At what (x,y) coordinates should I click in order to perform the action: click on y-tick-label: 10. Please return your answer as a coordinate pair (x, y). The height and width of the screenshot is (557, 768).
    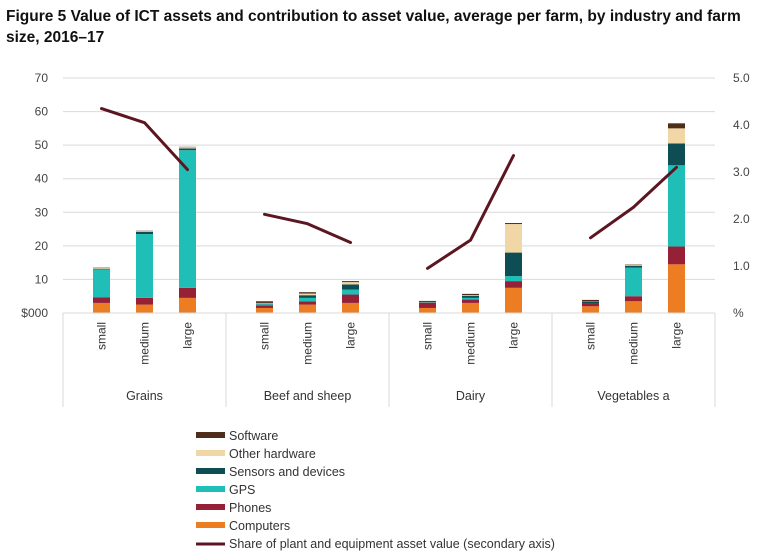
    Looking at the image, I should click on (42, 279).